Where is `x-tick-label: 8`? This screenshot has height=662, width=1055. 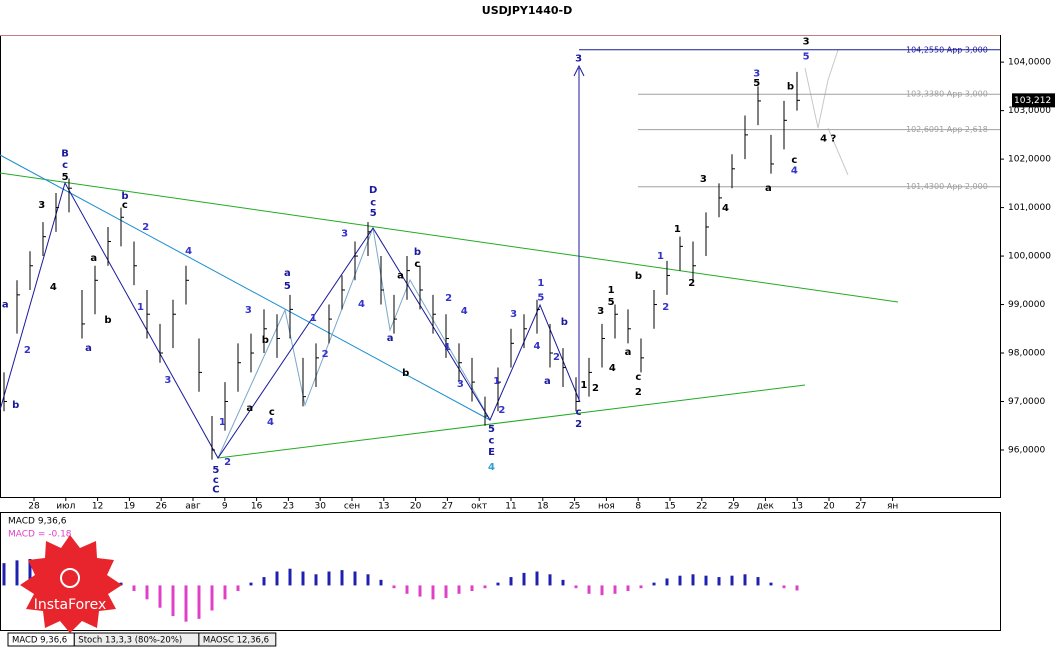
x-tick-label: 8 is located at coordinates (638, 507).